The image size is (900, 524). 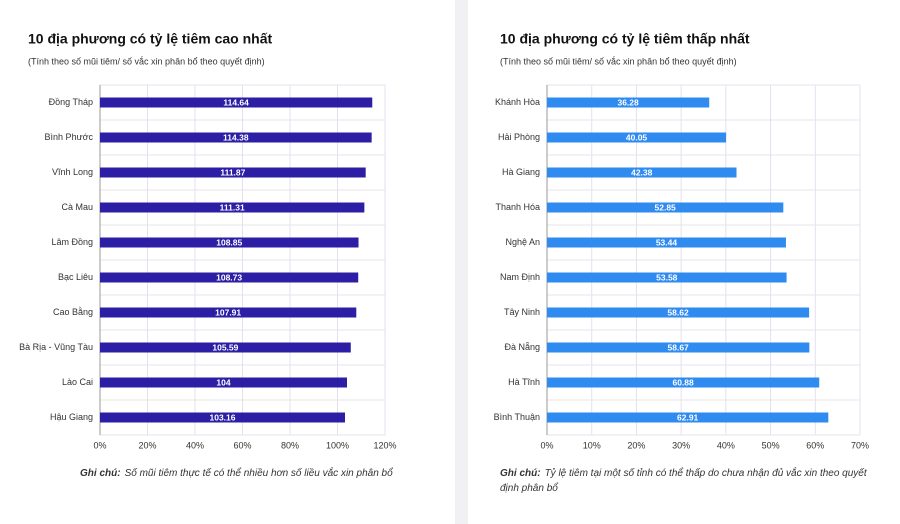 I want to click on x-tick-label: 80%, so click(x=290, y=445).